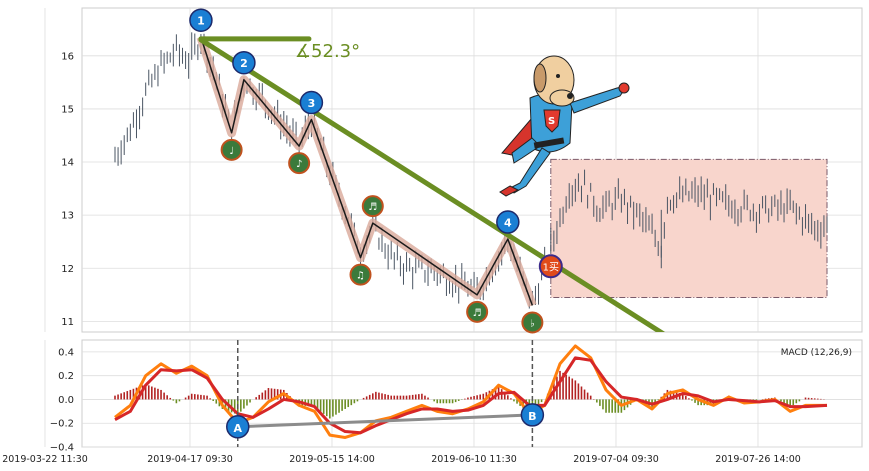 Image resolution: width=869 pixels, height=471 pixels. I want to click on wave-point-1: 1, so click(201, 20).